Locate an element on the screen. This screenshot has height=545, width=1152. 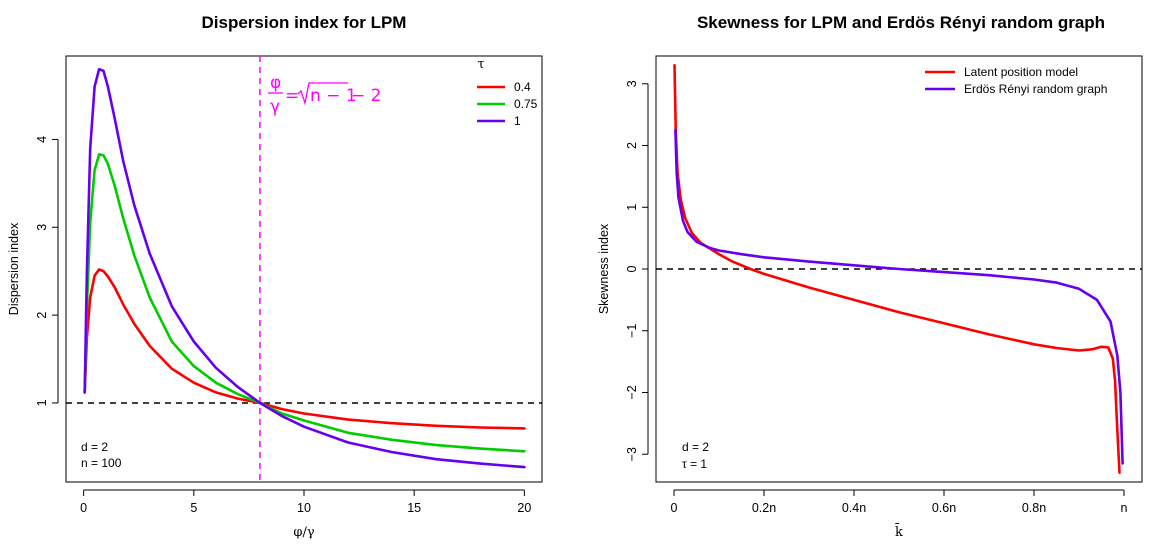
legend-title: τ is located at coordinates (480, 64).